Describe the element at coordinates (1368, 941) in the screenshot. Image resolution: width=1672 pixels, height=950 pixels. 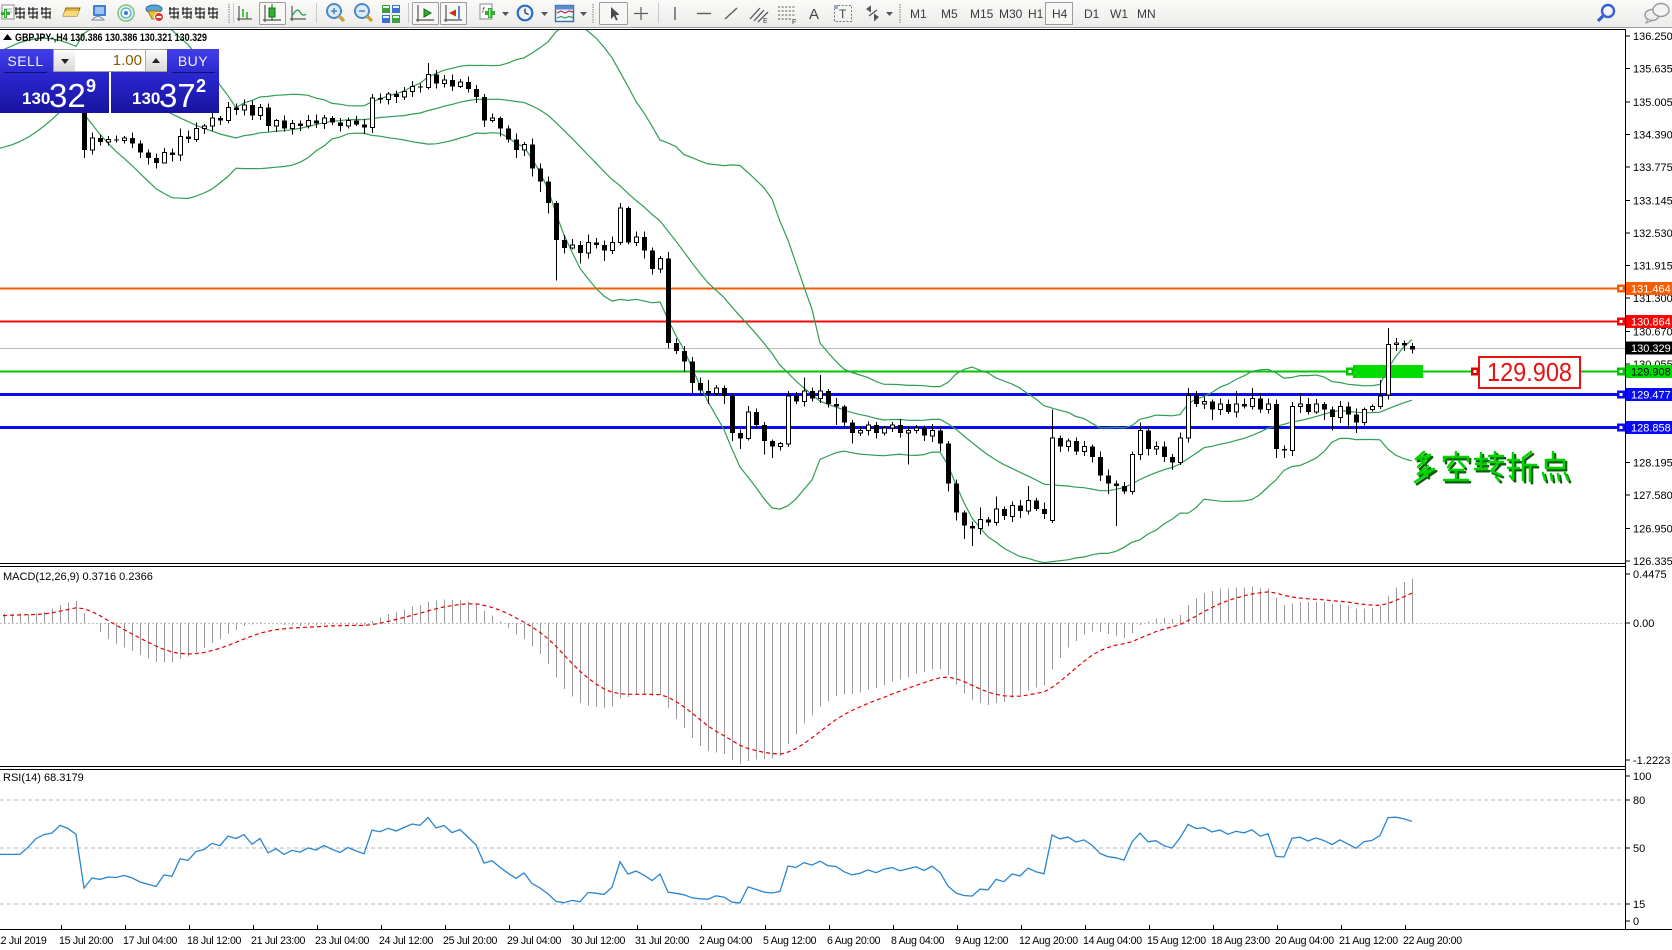
I see `svg-text: 21 Aug 12:00` at that location.